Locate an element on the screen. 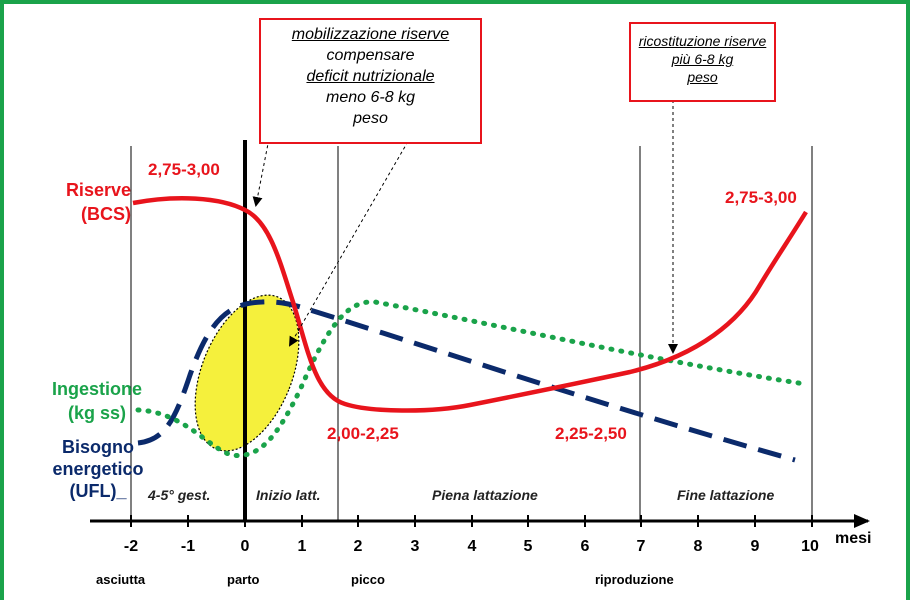 The width and height of the screenshot is (910, 600). bcs-end-value: 2,75-3,00 is located at coordinates (761, 197).